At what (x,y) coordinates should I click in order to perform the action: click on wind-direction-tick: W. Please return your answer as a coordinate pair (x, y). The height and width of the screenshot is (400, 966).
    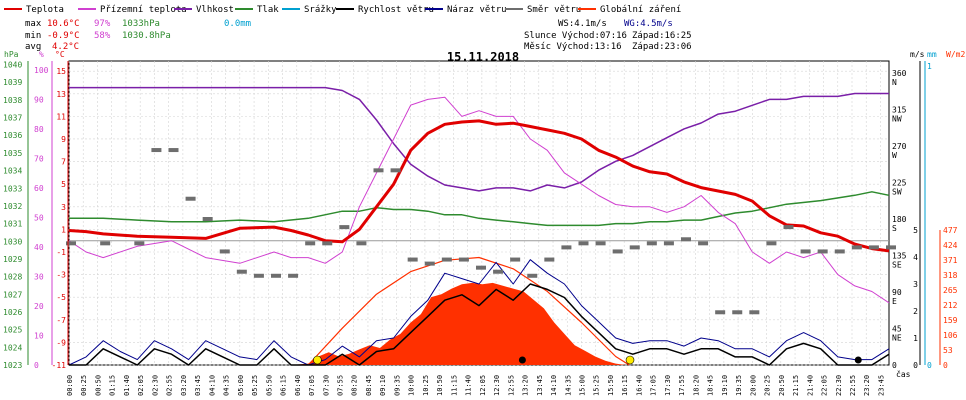
    Looking at the image, I should click on (894, 155).